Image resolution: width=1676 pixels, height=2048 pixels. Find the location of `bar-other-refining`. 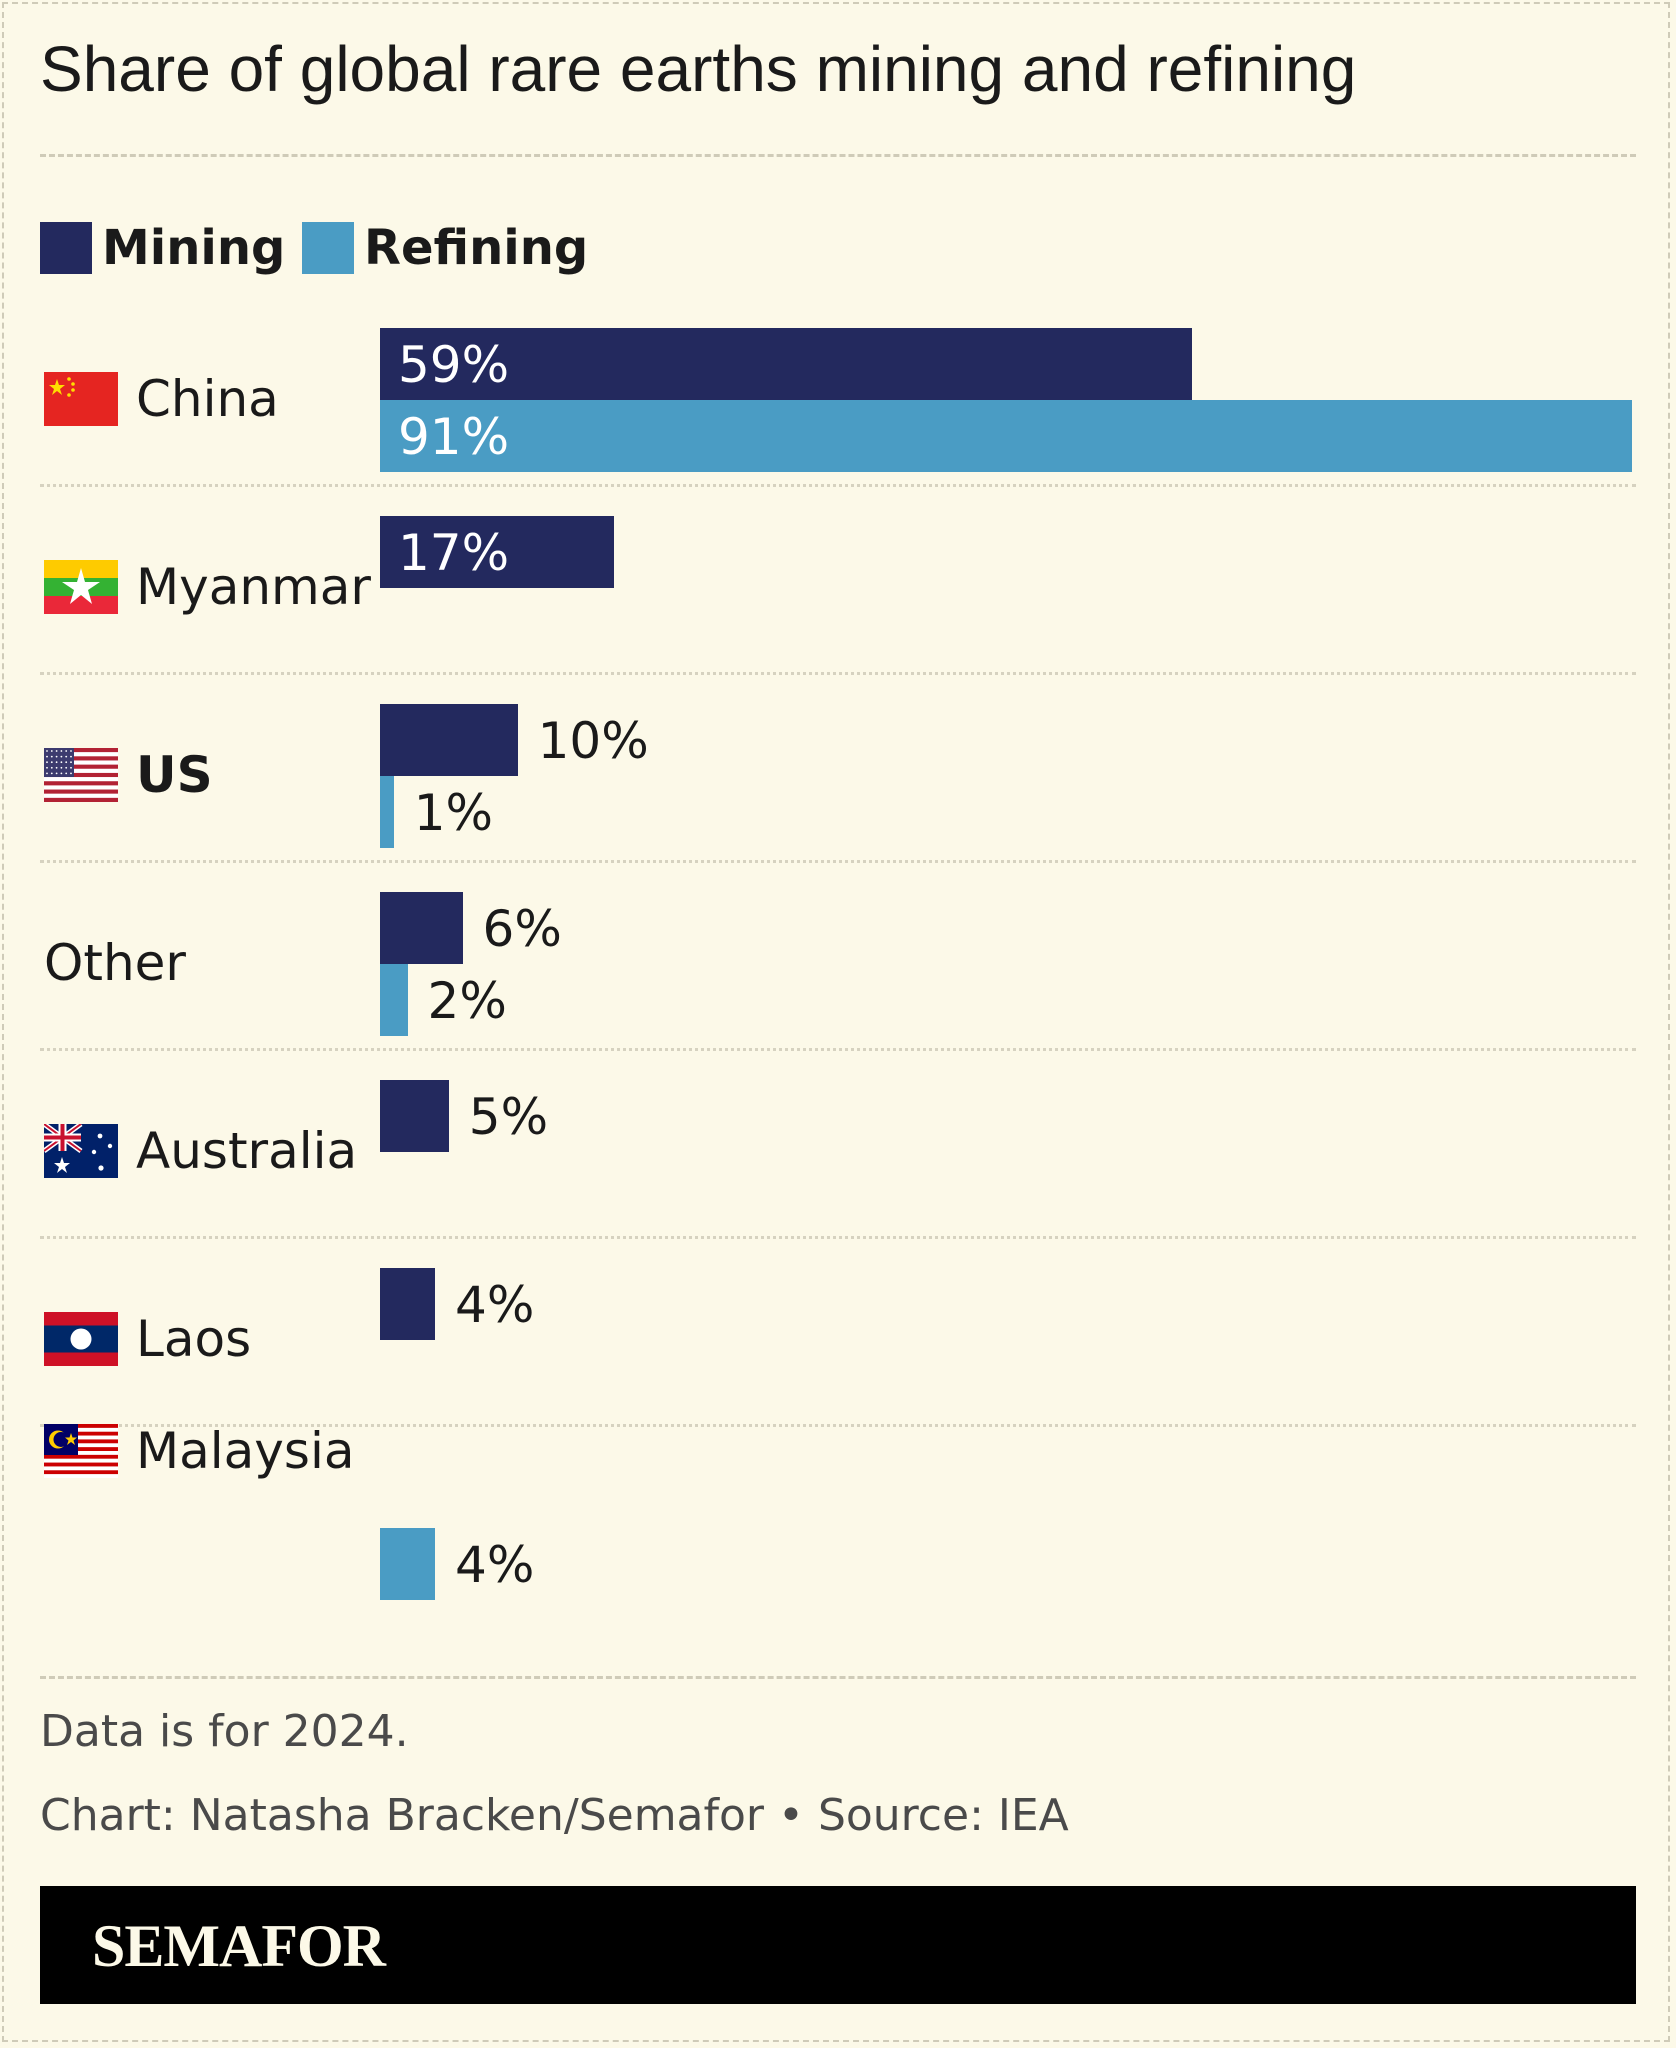

bar-other-refining is located at coordinates (394, 1000).